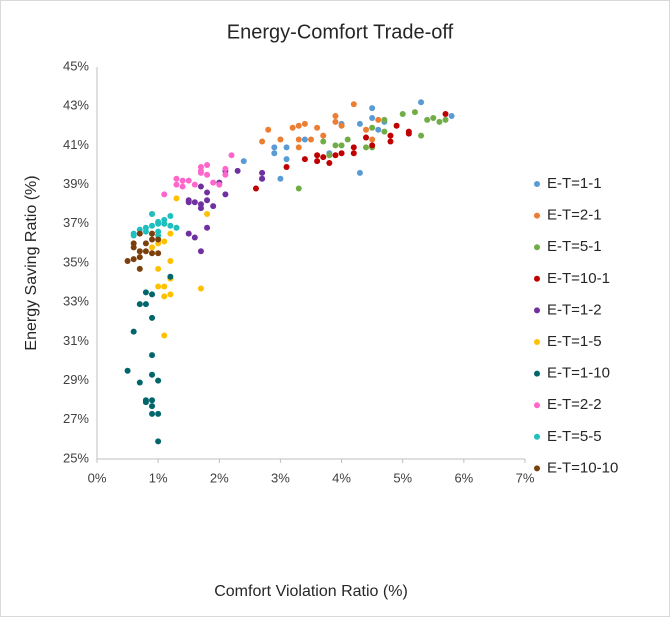 The width and height of the screenshot is (670, 617). I want to click on y-tick-label: 45%, so click(76, 65).